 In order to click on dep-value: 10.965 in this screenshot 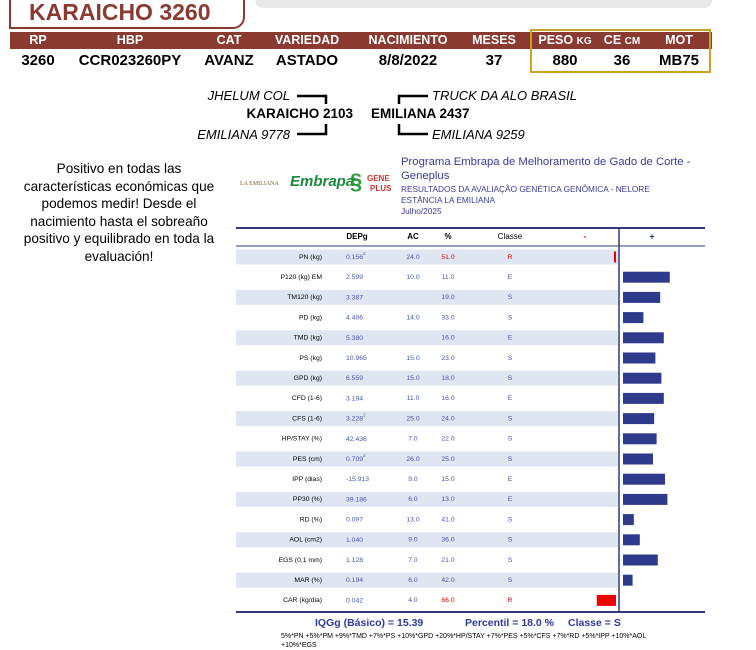, I will do `click(356, 358)`.